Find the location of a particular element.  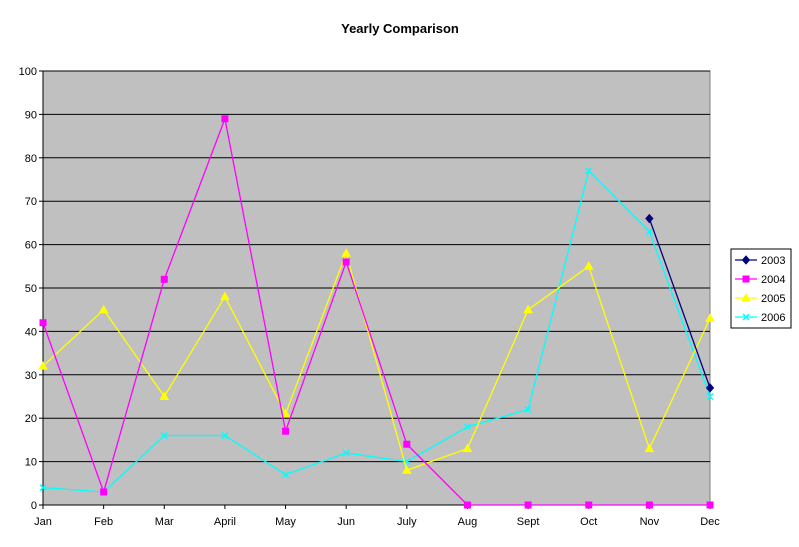

series-line is located at coordinates (679, 303).